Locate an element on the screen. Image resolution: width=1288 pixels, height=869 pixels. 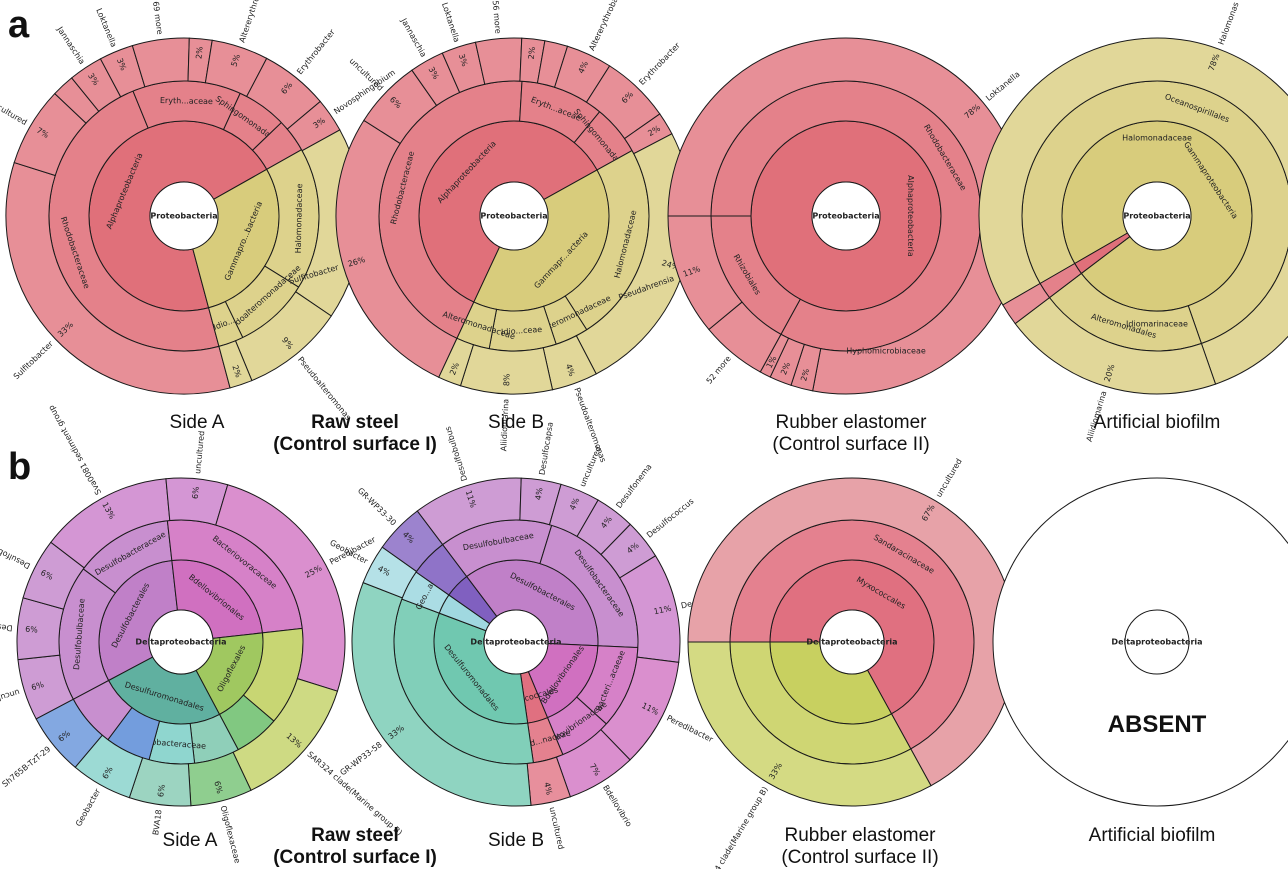
caption-a-raw-steel: Raw steel is located at coordinates (355, 422).